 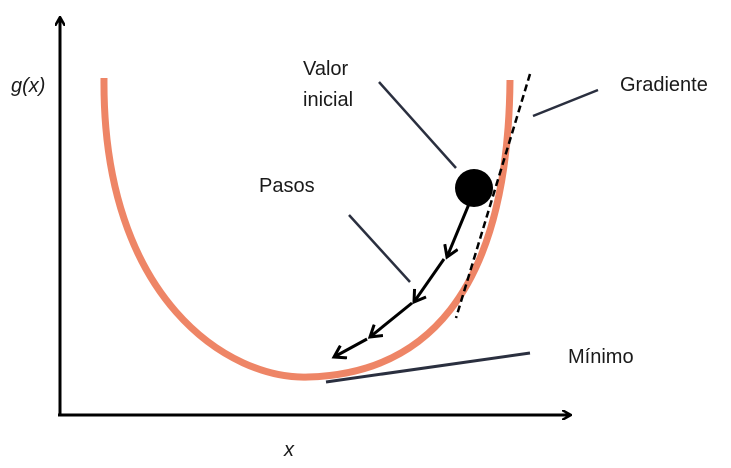 I want to click on minimum-label: Mínimo, so click(x=601, y=357).